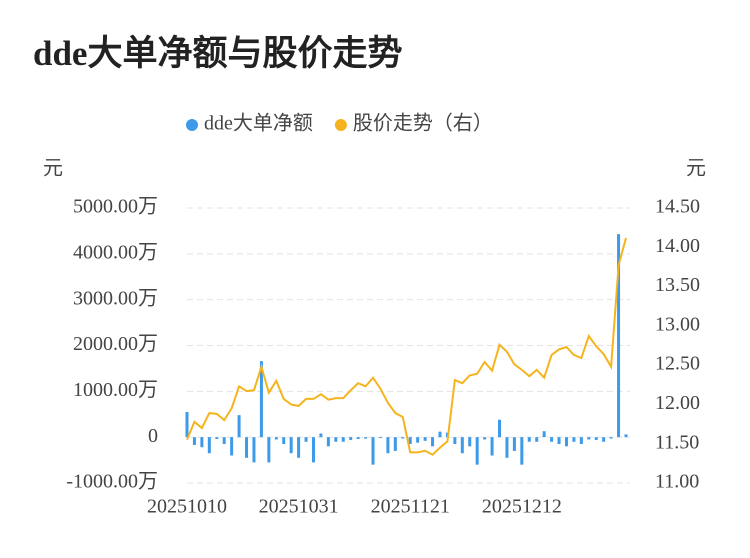  What do you see at coordinates (423, 123) in the screenshot?
I see `legend-label: 股价走势（右）` at bounding box center [423, 123].